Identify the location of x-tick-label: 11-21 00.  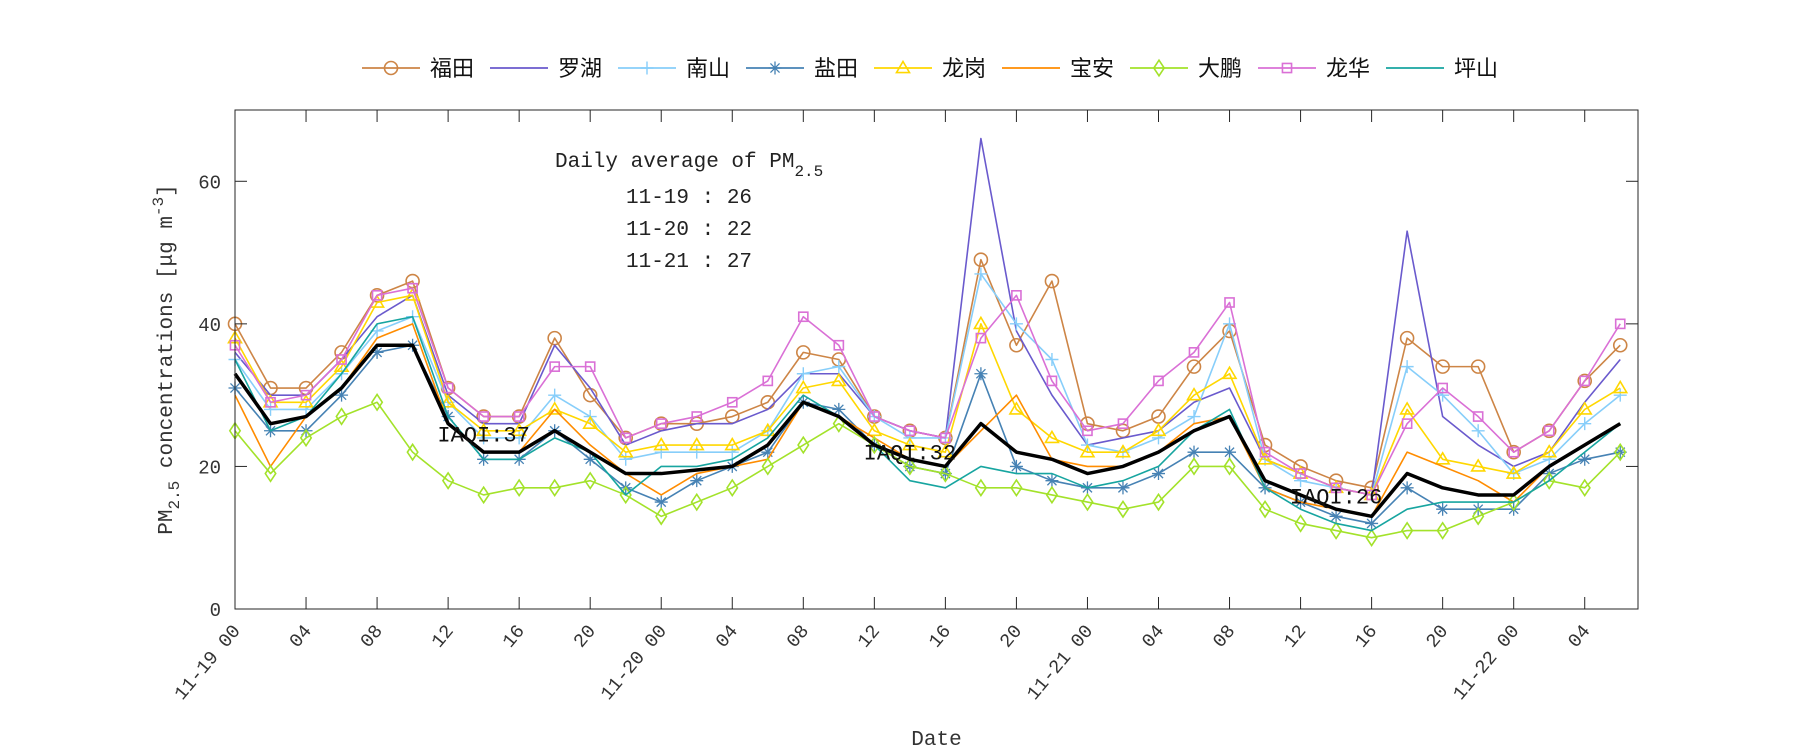
(1060, 663).